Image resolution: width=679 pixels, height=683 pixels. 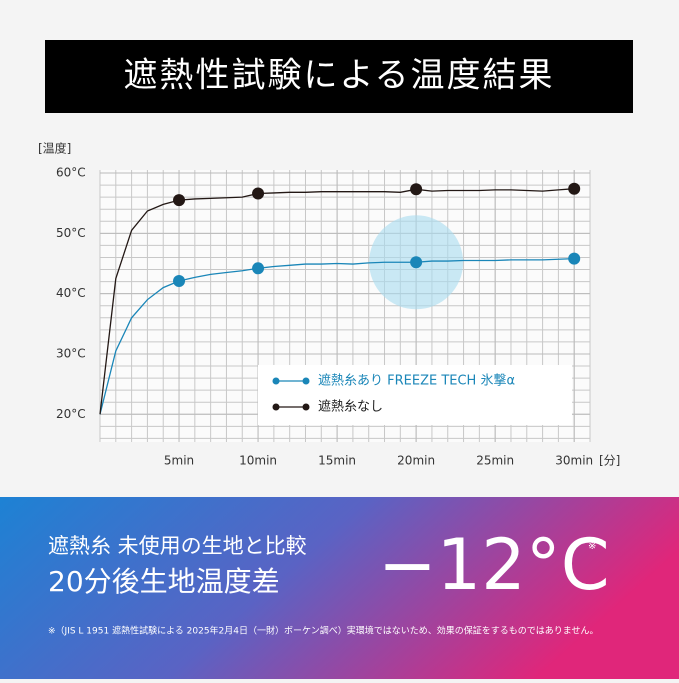 I want to click on difference: −12°C, so click(x=494, y=565).